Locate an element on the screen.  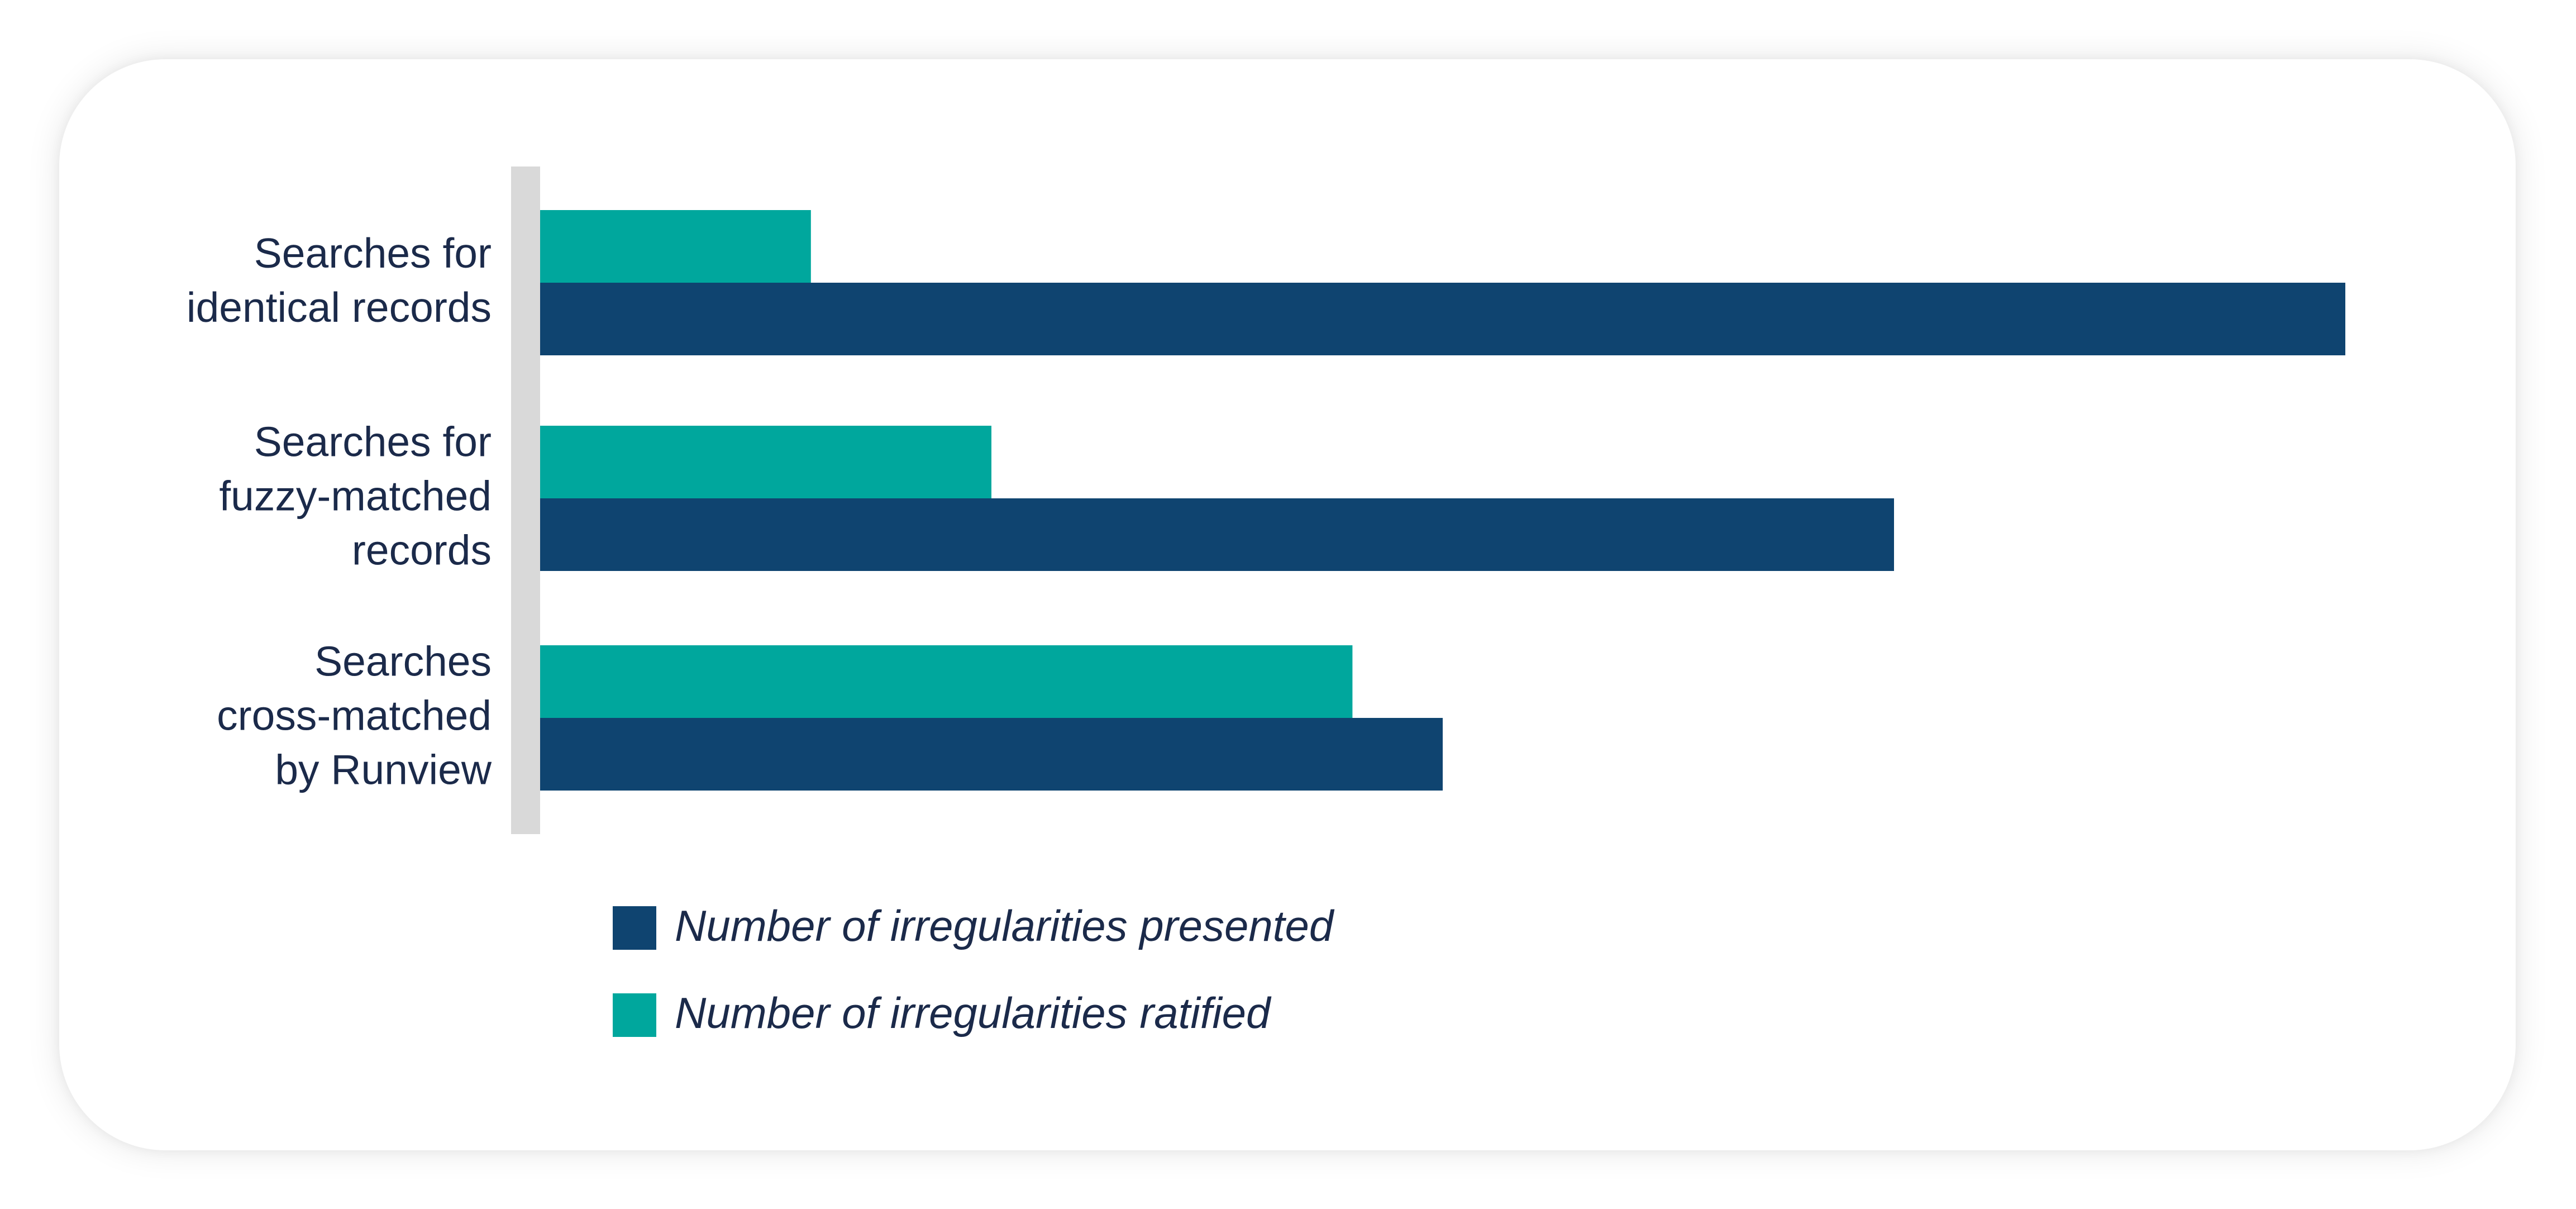
category-label-0: Searches for identical records is located at coordinates (340, 280).